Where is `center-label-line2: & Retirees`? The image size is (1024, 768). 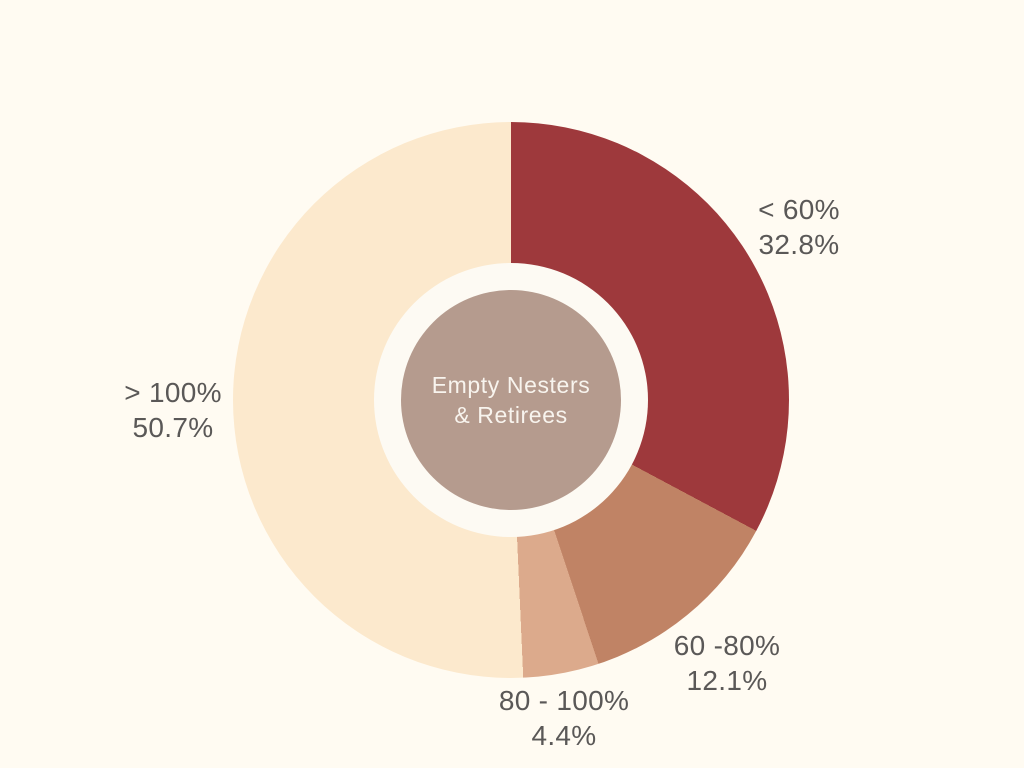 center-label-line2: & Retirees is located at coordinates (511, 415).